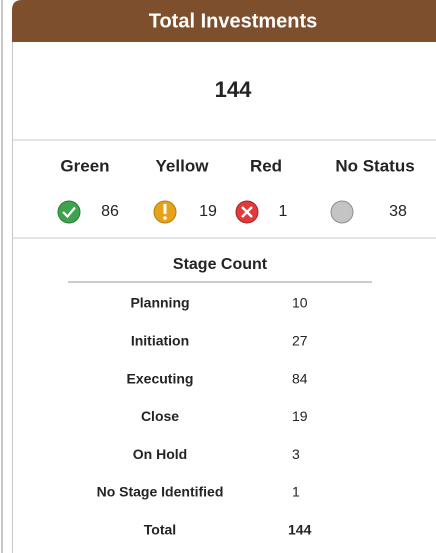 The image size is (436, 553). I want to click on stage-label: Planning, so click(159, 303).